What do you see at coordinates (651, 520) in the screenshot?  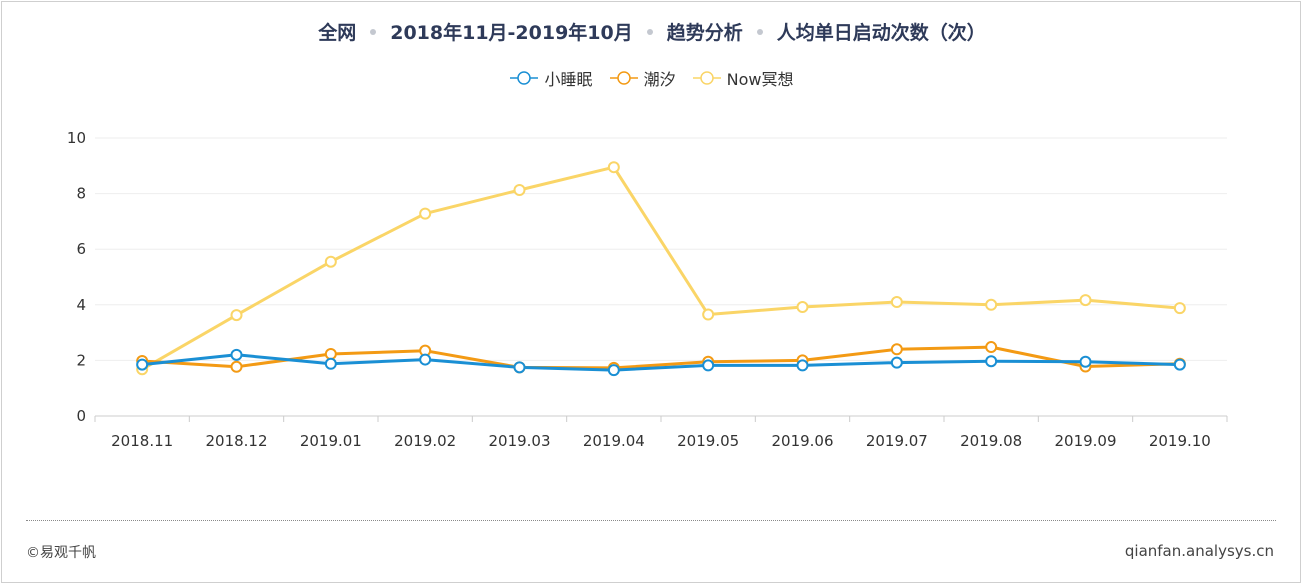 I see `footer-divider` at bounding box center [651, 520].